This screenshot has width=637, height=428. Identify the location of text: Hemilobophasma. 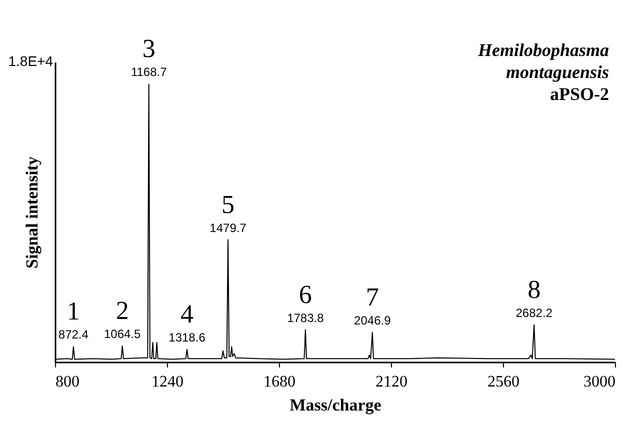
(542, 50).